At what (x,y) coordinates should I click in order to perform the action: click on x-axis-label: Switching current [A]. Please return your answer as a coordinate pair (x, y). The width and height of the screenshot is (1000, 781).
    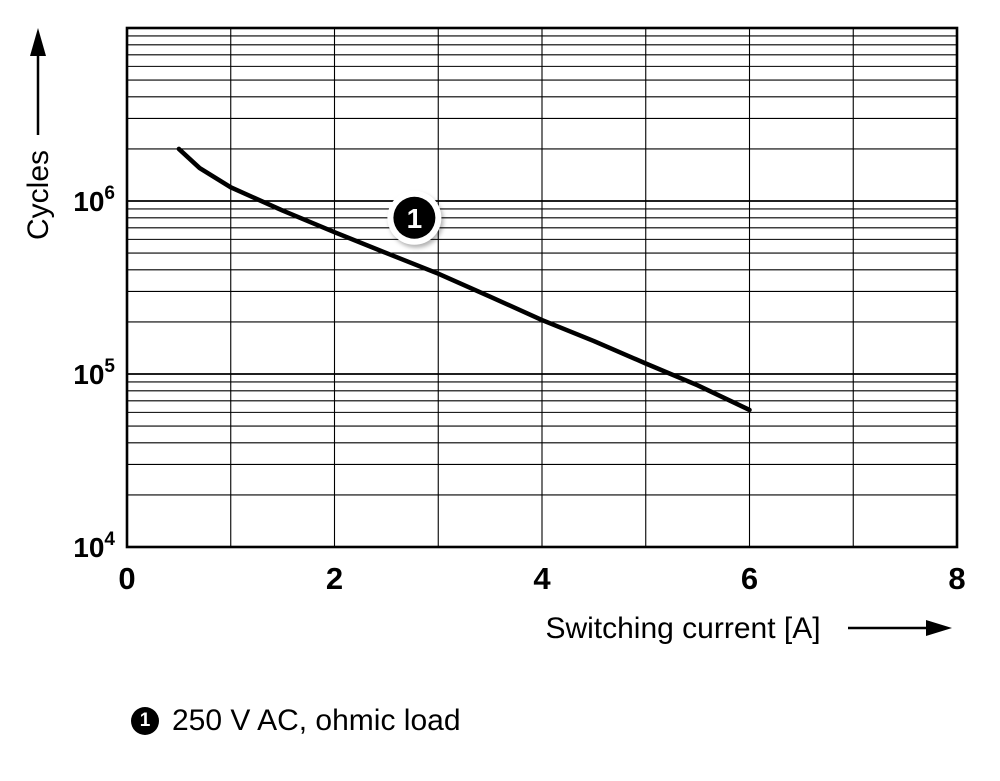
    Looking at the image, I should click on (682, 628).